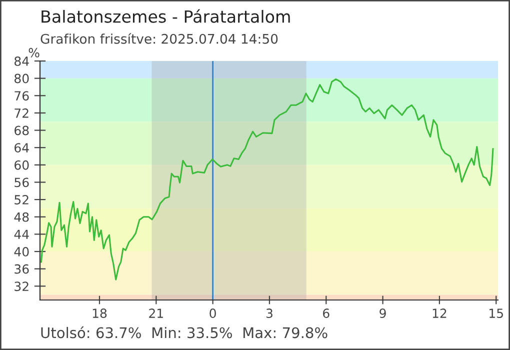 The width and height of the screenshot is (510, 350). I want to click on x-tick-label: 3, so click(269, 313).